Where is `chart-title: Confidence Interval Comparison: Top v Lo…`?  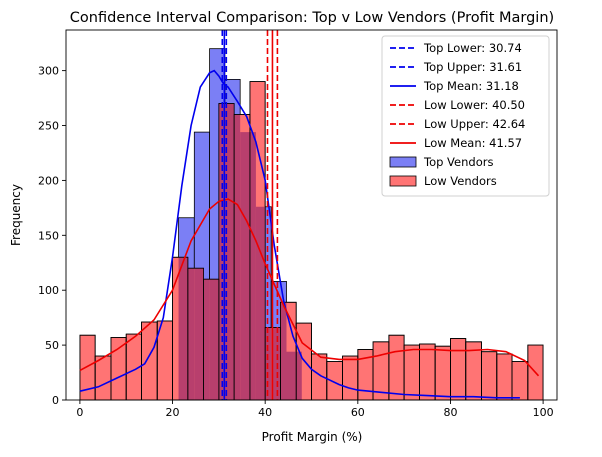 chart-title: Confidence Interval Comparison: Top v Lo… is located at coordinates (312, 18).